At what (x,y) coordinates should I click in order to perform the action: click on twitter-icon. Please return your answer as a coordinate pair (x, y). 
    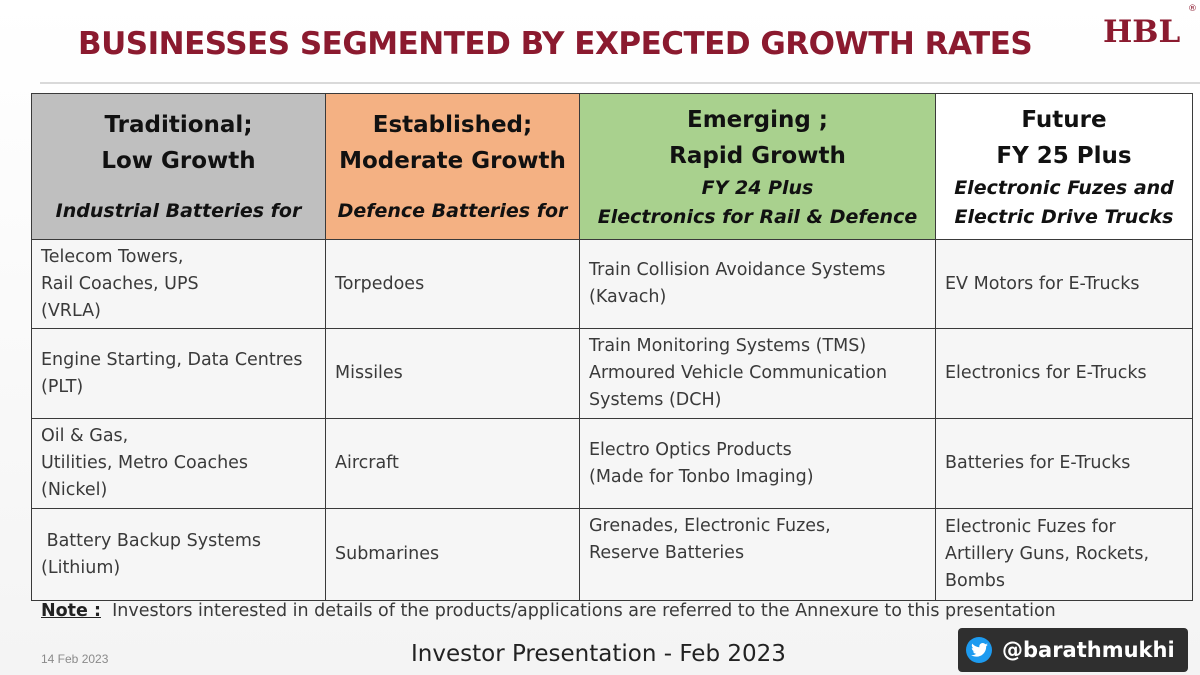
    Looking at the image, I should click on (979, 650).